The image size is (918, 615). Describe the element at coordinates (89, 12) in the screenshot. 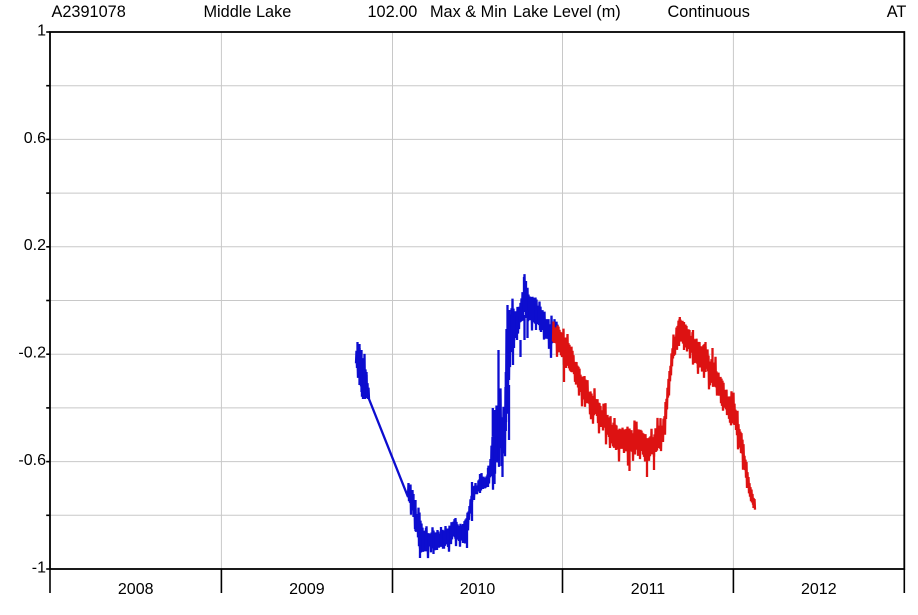

I see `svg-text: A2391078` at that location.